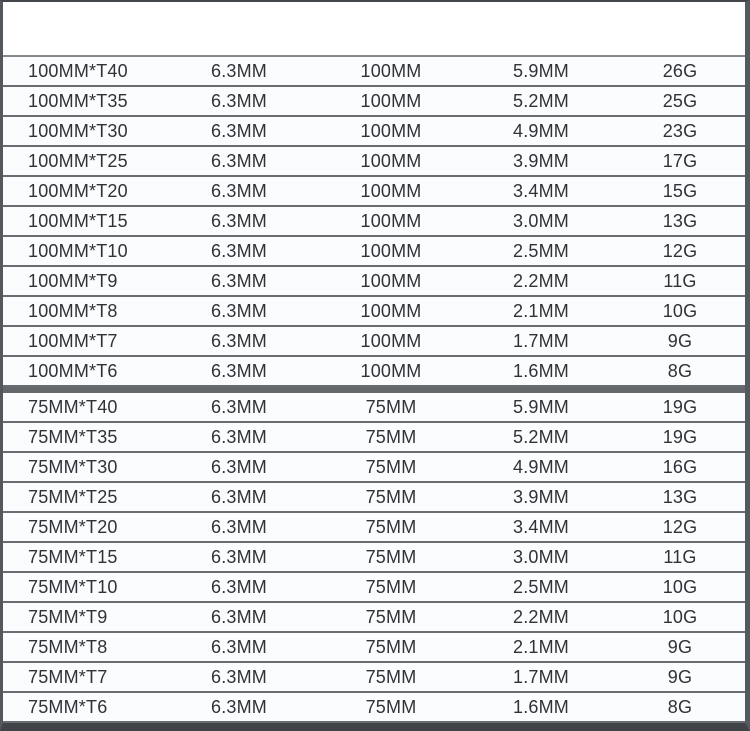 The image size is (750, 731). Describe the element at coordinates (680, 557) in the screenshot. I see `spec-cell-weight: 11G` at that location.